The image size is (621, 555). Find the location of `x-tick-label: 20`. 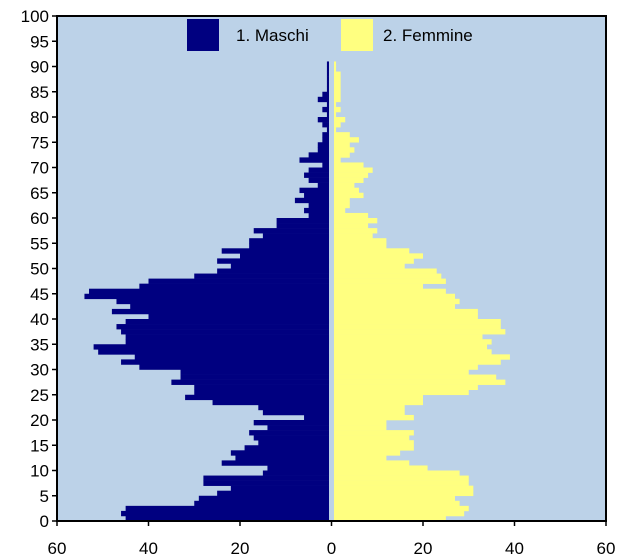

x-tick-label: 20 is located at coordinates (240, 547).